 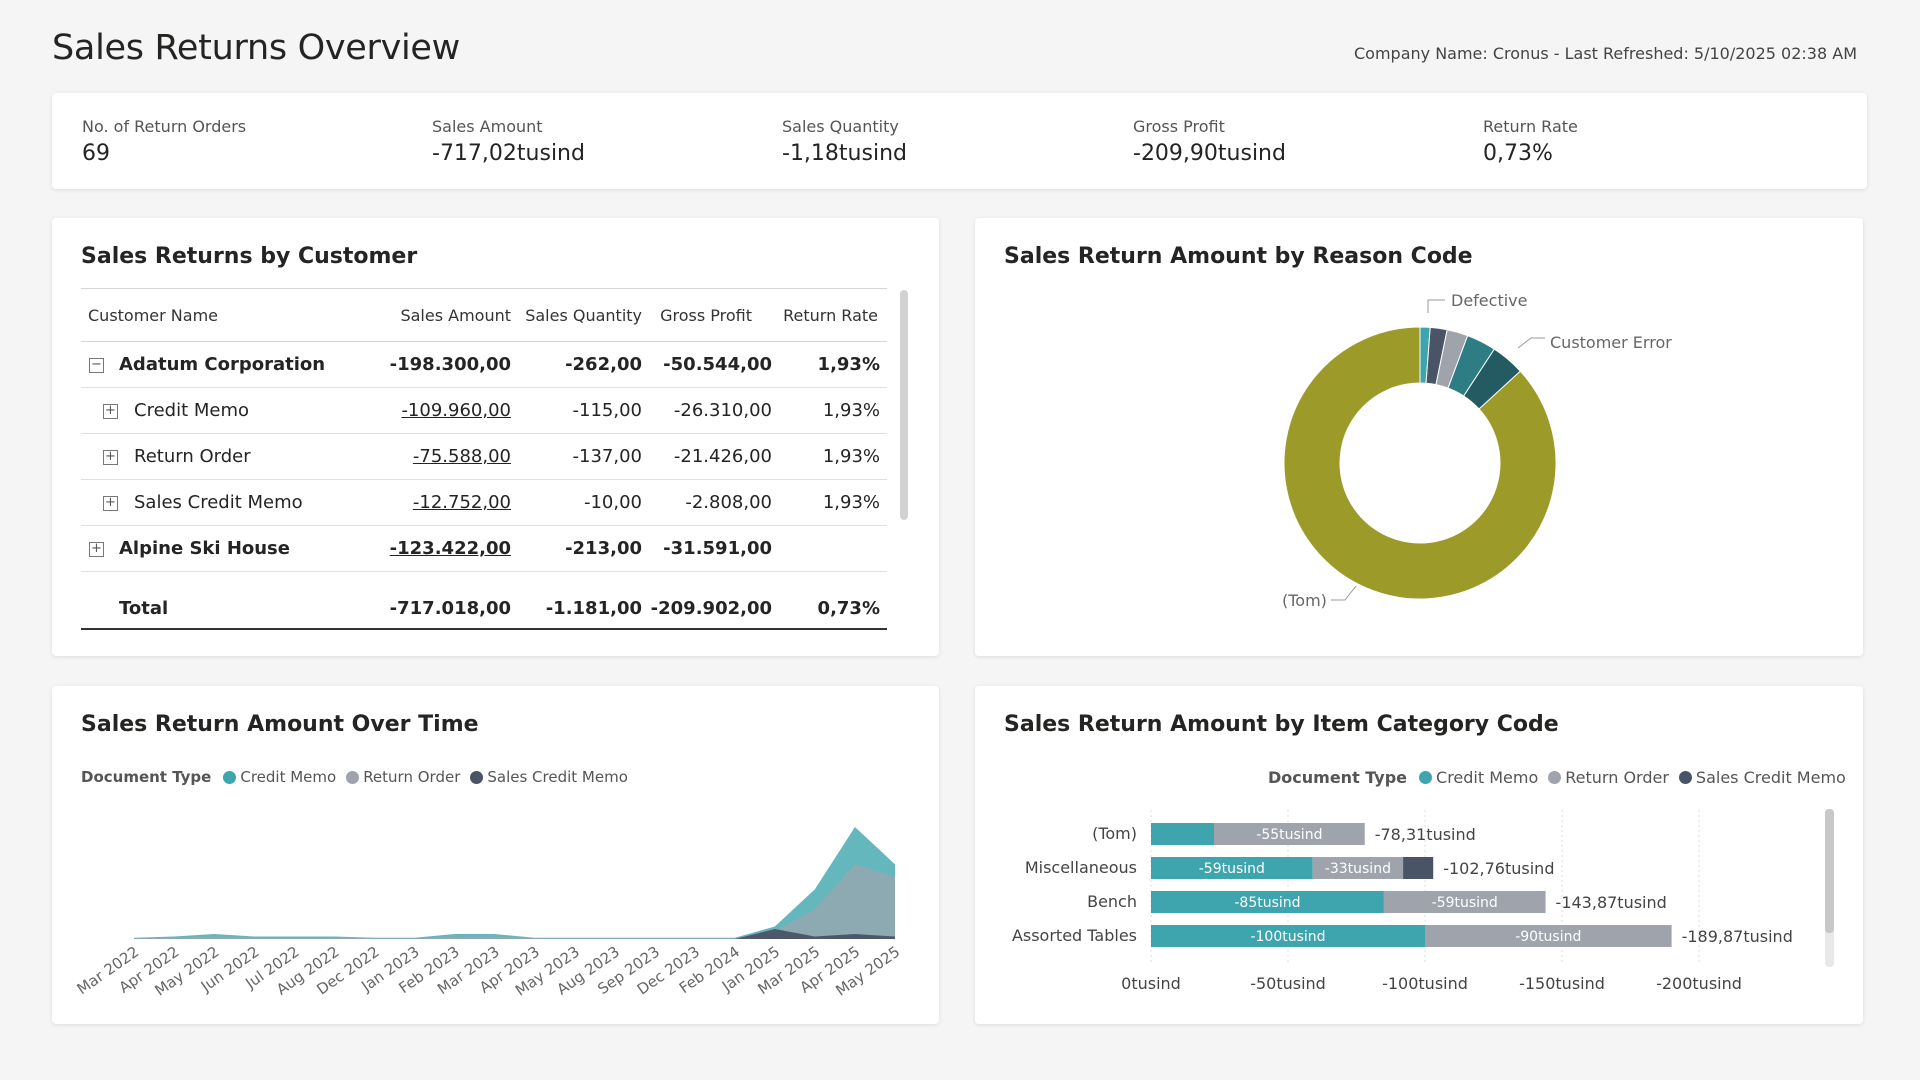 I want to click on kpi-return-rate: Return Rate 0,73%, so click(x=1530, y=141).